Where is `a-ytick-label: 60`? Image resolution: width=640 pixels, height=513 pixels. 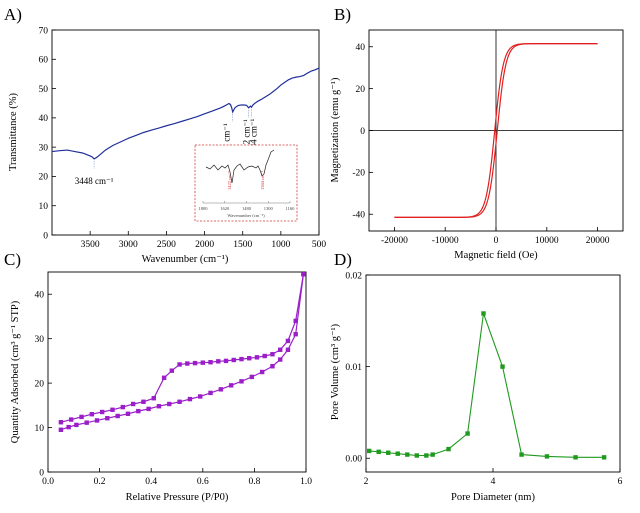 a-ytick-label: 60 is located at coordinates (44, 61).